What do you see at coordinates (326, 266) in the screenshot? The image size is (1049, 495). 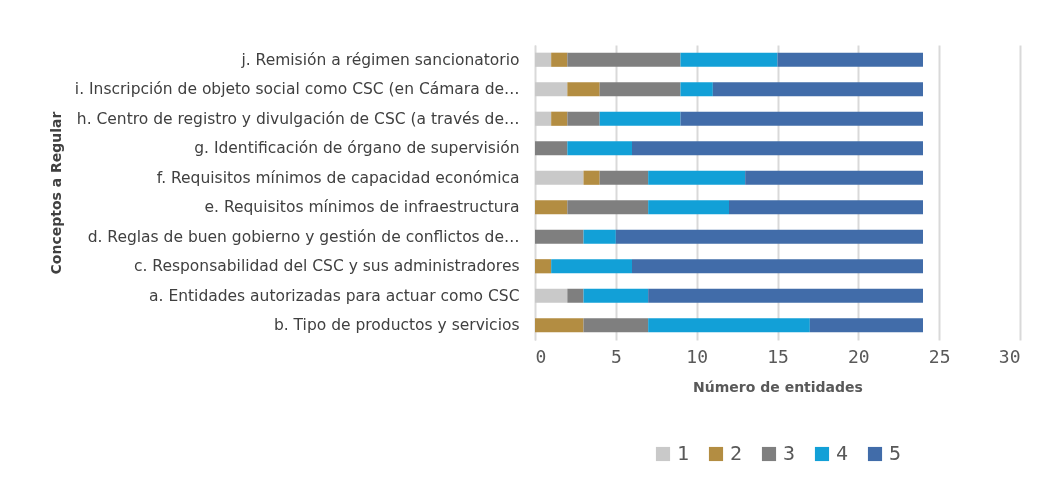 I see `y-tick-label: c. Responsabilidad del CSC y sus administradores` at bounding box center [326, 266].